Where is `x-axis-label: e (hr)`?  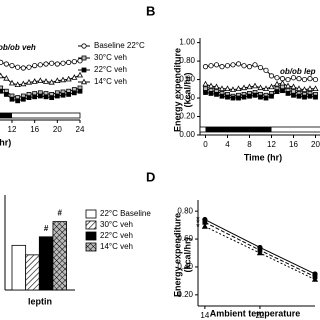
x-axis-label: e (hr) is located at coordinates (5, 142).